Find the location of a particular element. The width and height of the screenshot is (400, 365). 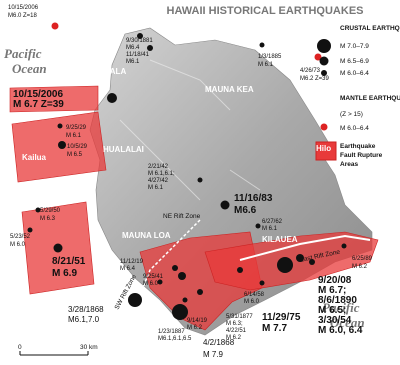

event-label: 11/16/83 is located at coordinates (253, 198).